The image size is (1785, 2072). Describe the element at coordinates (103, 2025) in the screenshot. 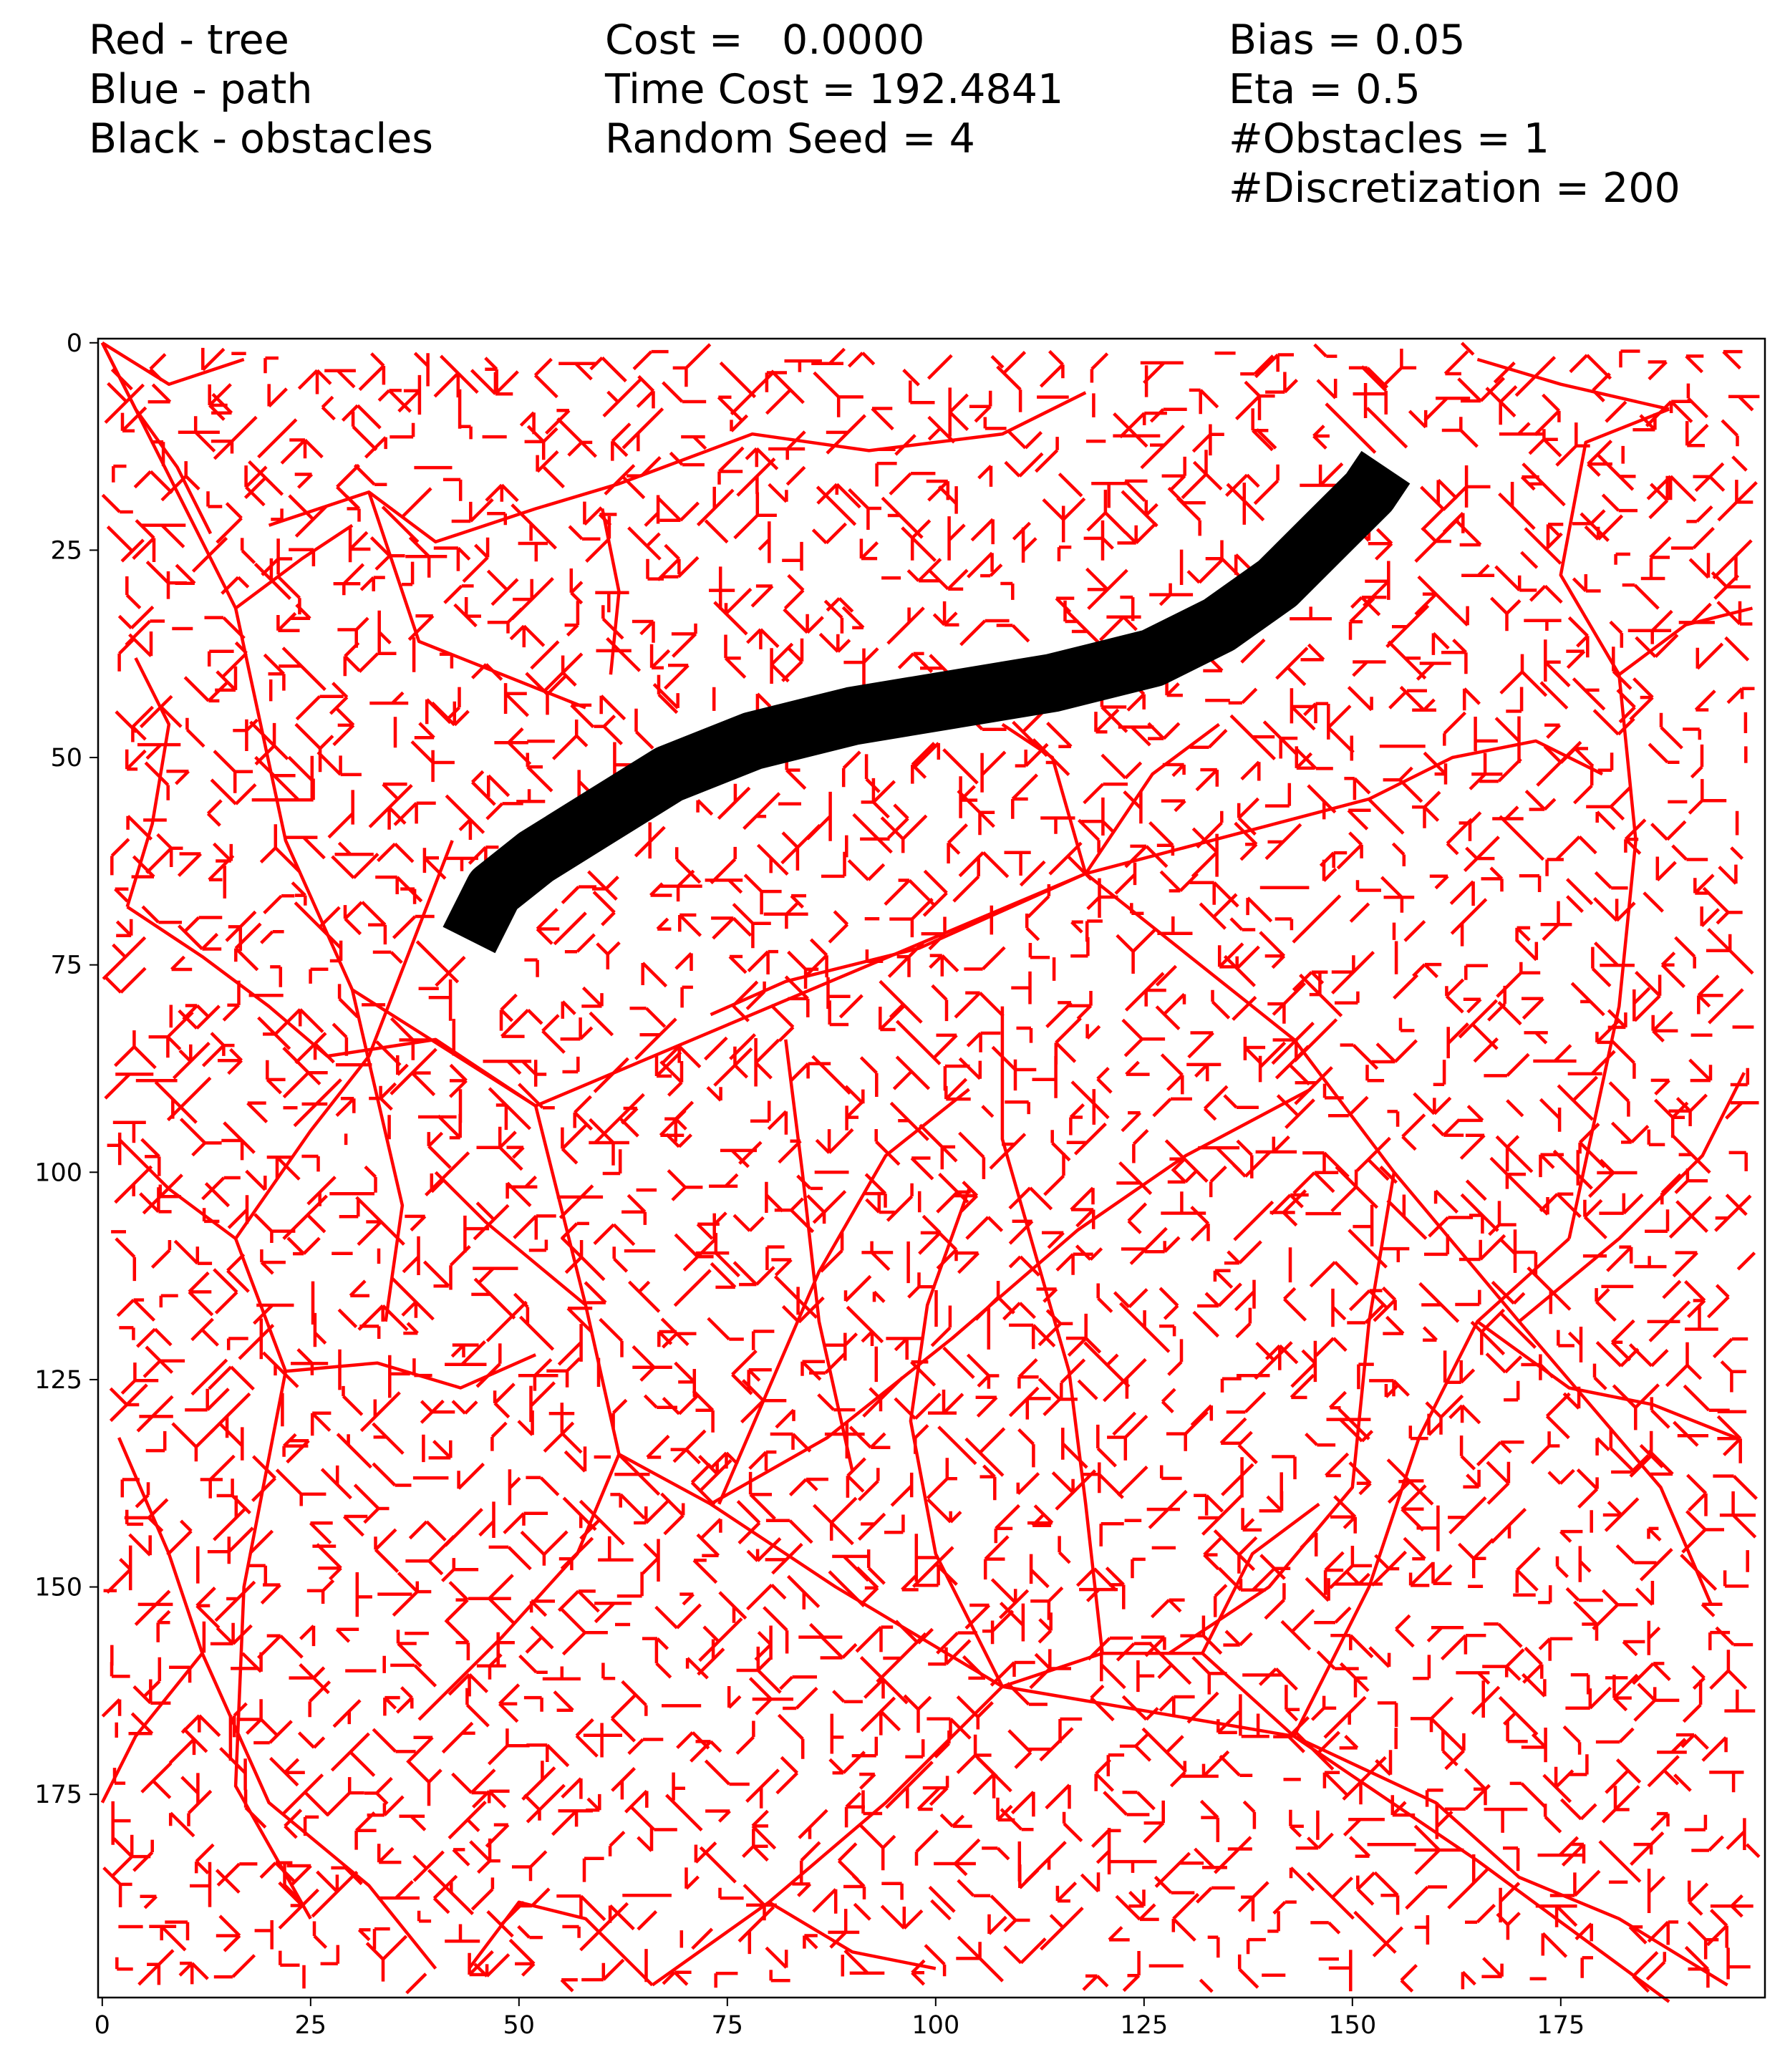

I see `x-tick-label: 0` at that location.